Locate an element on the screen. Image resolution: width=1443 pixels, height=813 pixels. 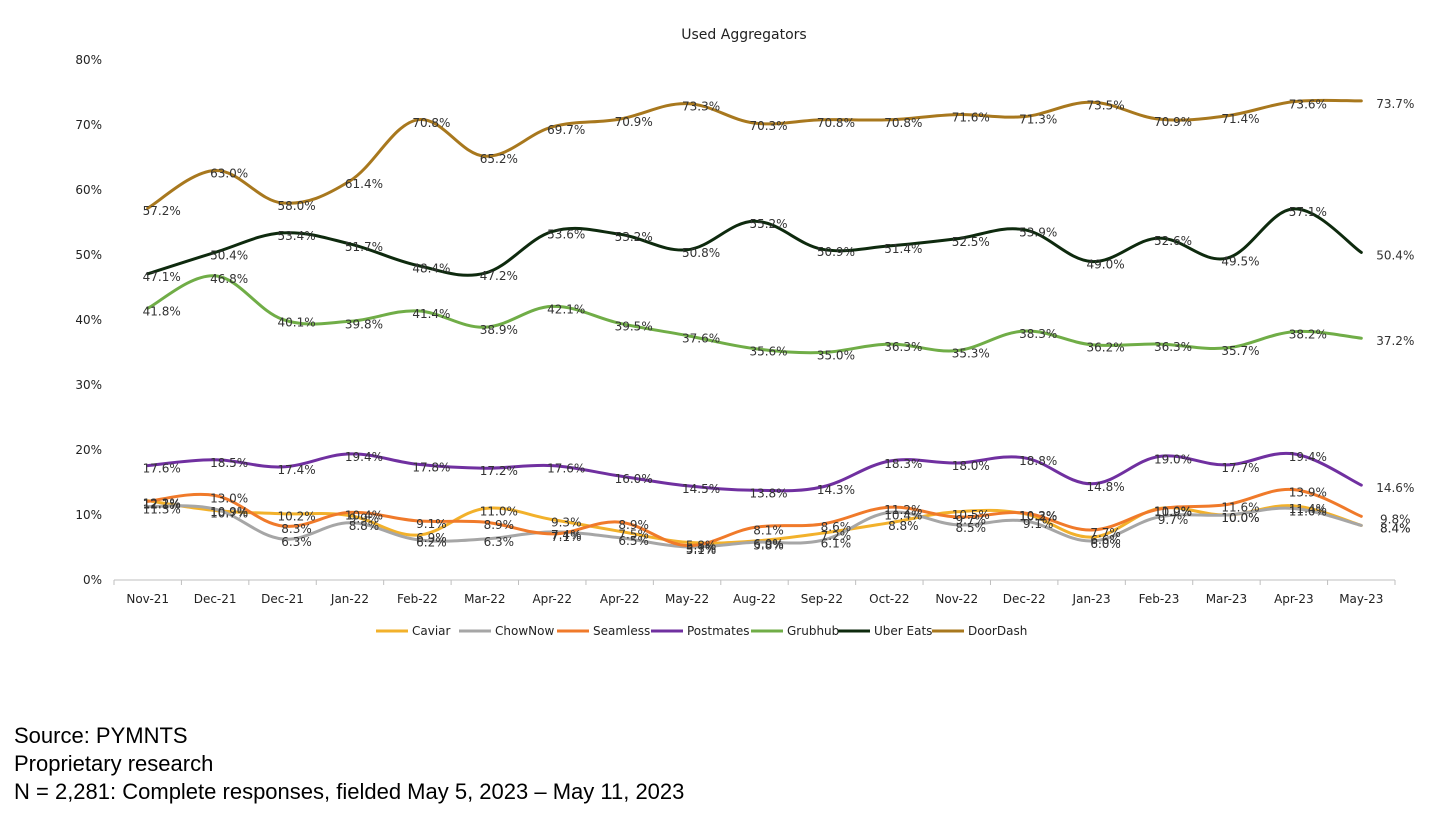
data-label-grubhub: 38.2% is located at coordinates (1308, 335).